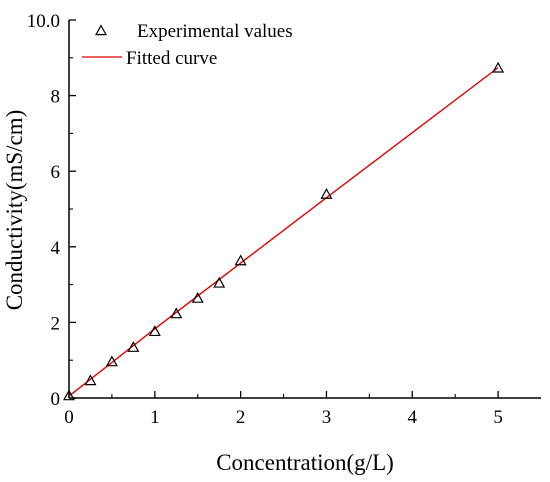  Describe the element at coordinates (283, 409) in the screenshot. I see `x-ticks: 0 1 2 3 4 5` at that location.